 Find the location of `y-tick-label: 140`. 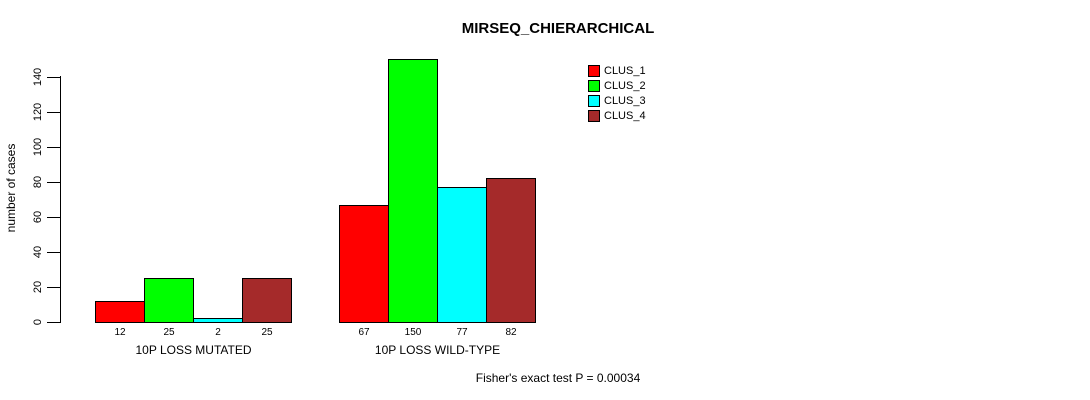

y-tick-label: 140 is located at coordinates (38, 77).